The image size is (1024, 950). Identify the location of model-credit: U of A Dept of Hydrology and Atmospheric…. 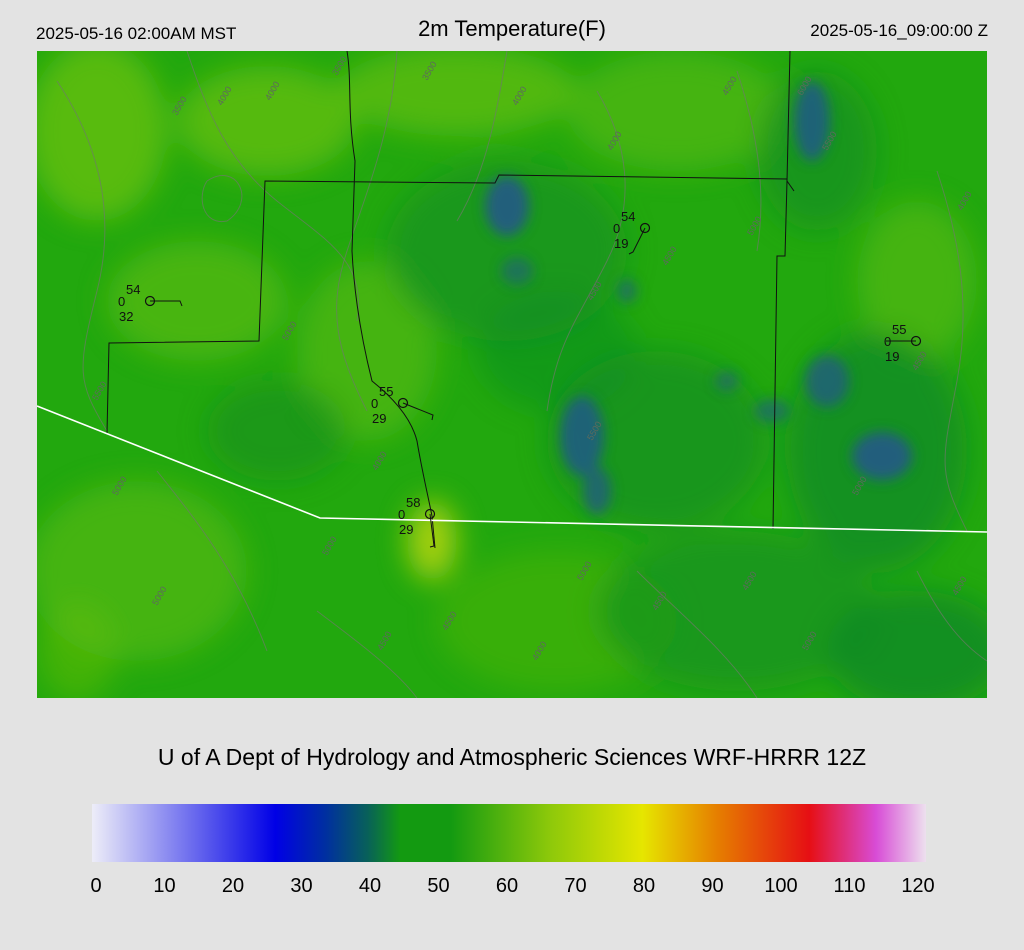
(512, 757).